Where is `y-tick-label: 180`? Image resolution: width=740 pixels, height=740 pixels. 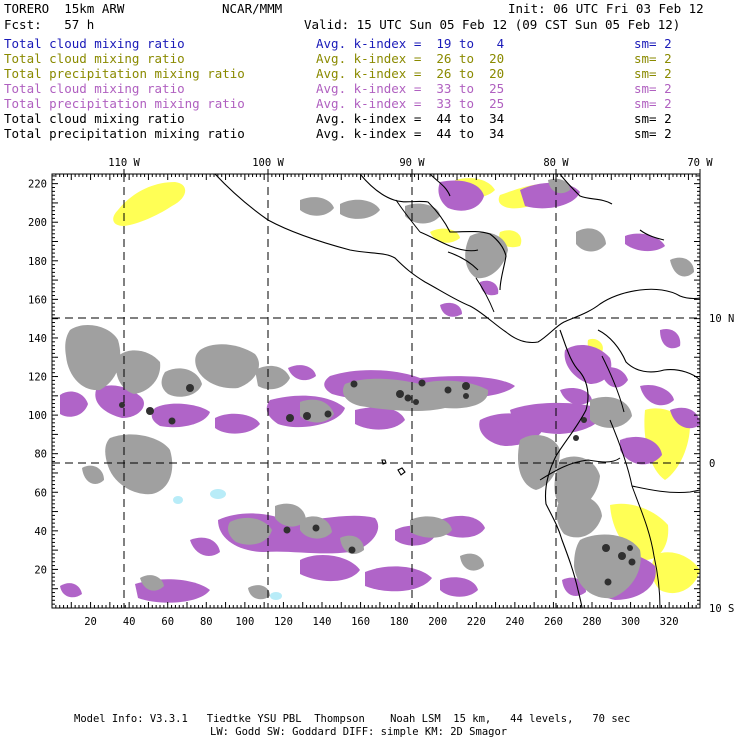
y-tick-label: 180 is located at coordinates (37, 262).